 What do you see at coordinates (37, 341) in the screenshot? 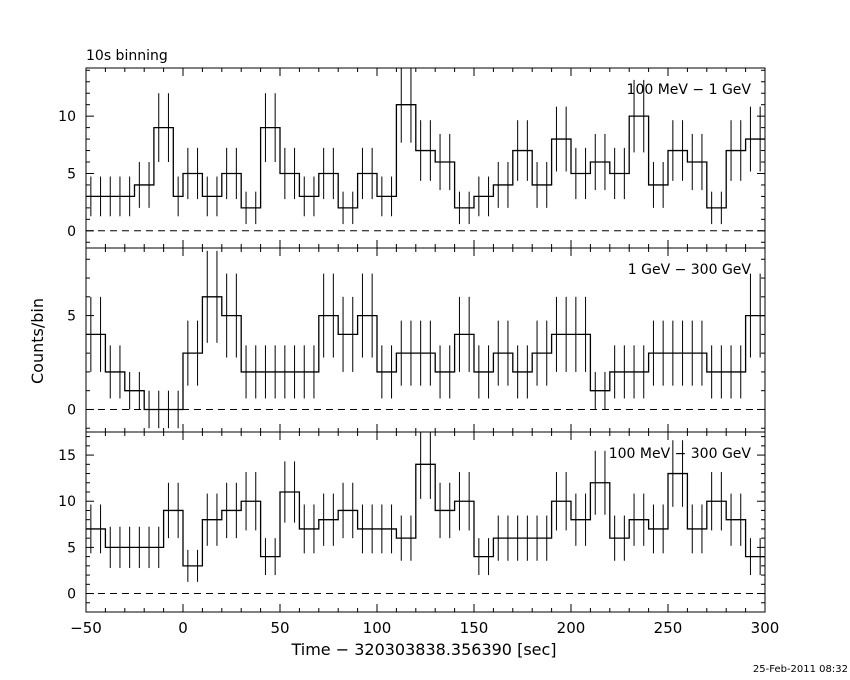
I see `y-axis-label: Counts/bin` at bounding box center [37, 341].